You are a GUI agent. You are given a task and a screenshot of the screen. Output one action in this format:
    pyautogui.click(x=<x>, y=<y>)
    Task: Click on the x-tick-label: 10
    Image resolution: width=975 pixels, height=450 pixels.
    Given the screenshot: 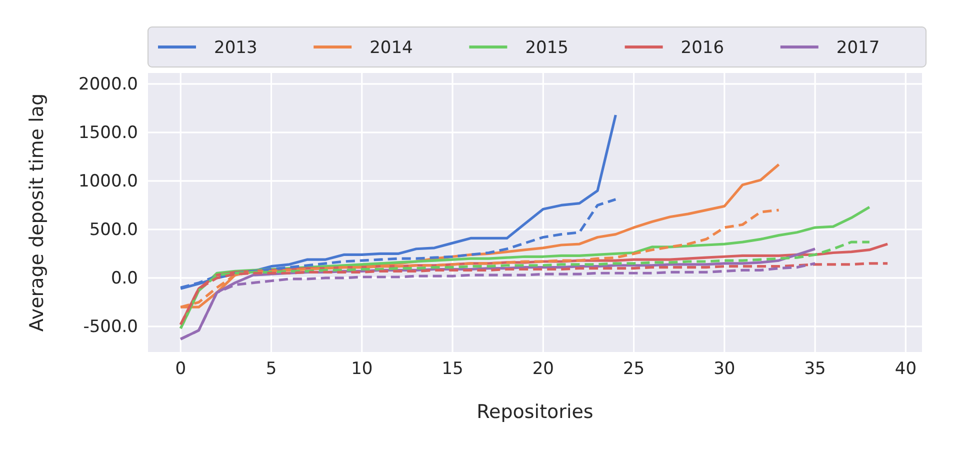 What is the action you would take?
    pyautogui.click(x=362, y=369)
    